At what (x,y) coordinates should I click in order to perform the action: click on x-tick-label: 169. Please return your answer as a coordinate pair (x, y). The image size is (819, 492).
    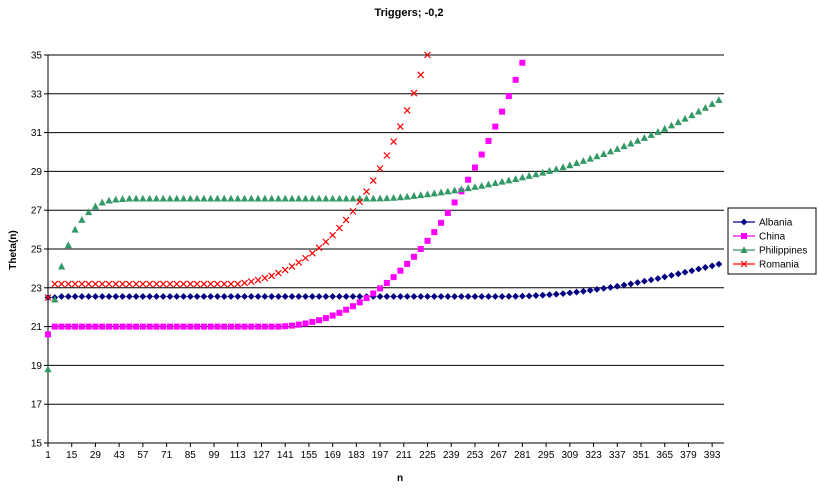
    Looking at the image, I should click on (332, 455).